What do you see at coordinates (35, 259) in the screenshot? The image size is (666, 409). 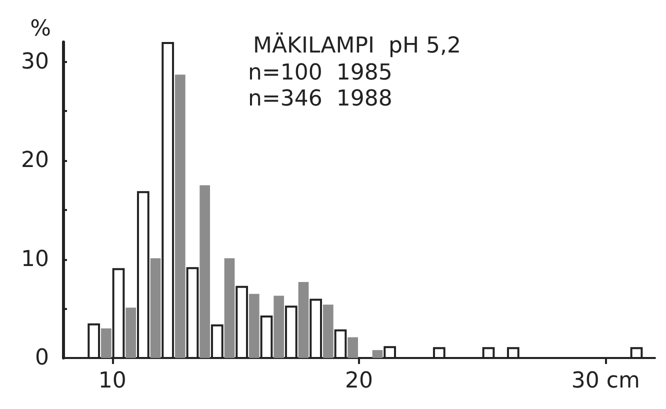 I see `y-tick-label: 10` at bounding box center [35, 259].